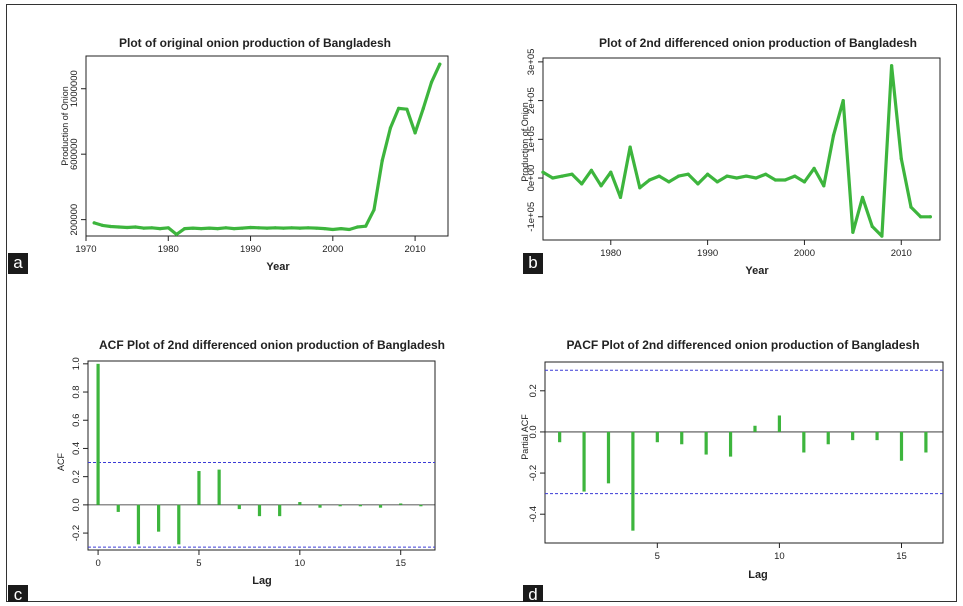 This screenshot has height=606, width=963. What do you see at coordinates (744, 452) in the screenshot?
I see `panel-d-frame` at bounding box center [744, 452].